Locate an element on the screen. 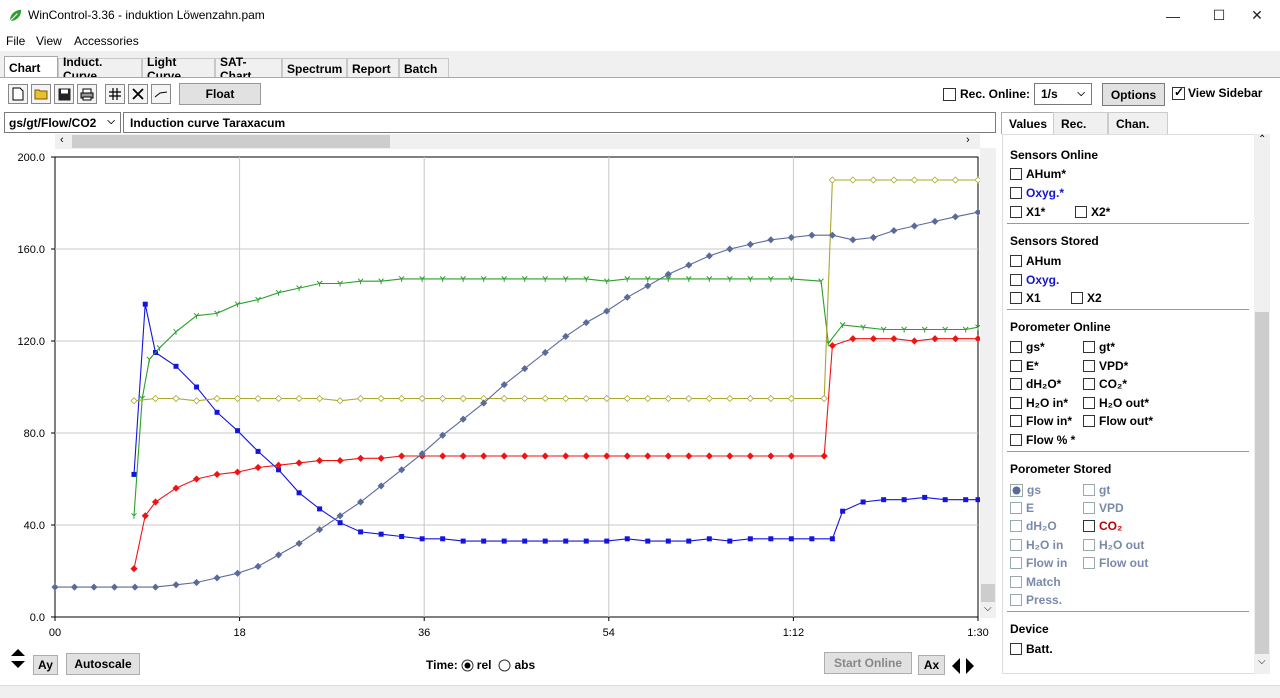  start-online-button: Start Online is located at coordinates (868, 663).